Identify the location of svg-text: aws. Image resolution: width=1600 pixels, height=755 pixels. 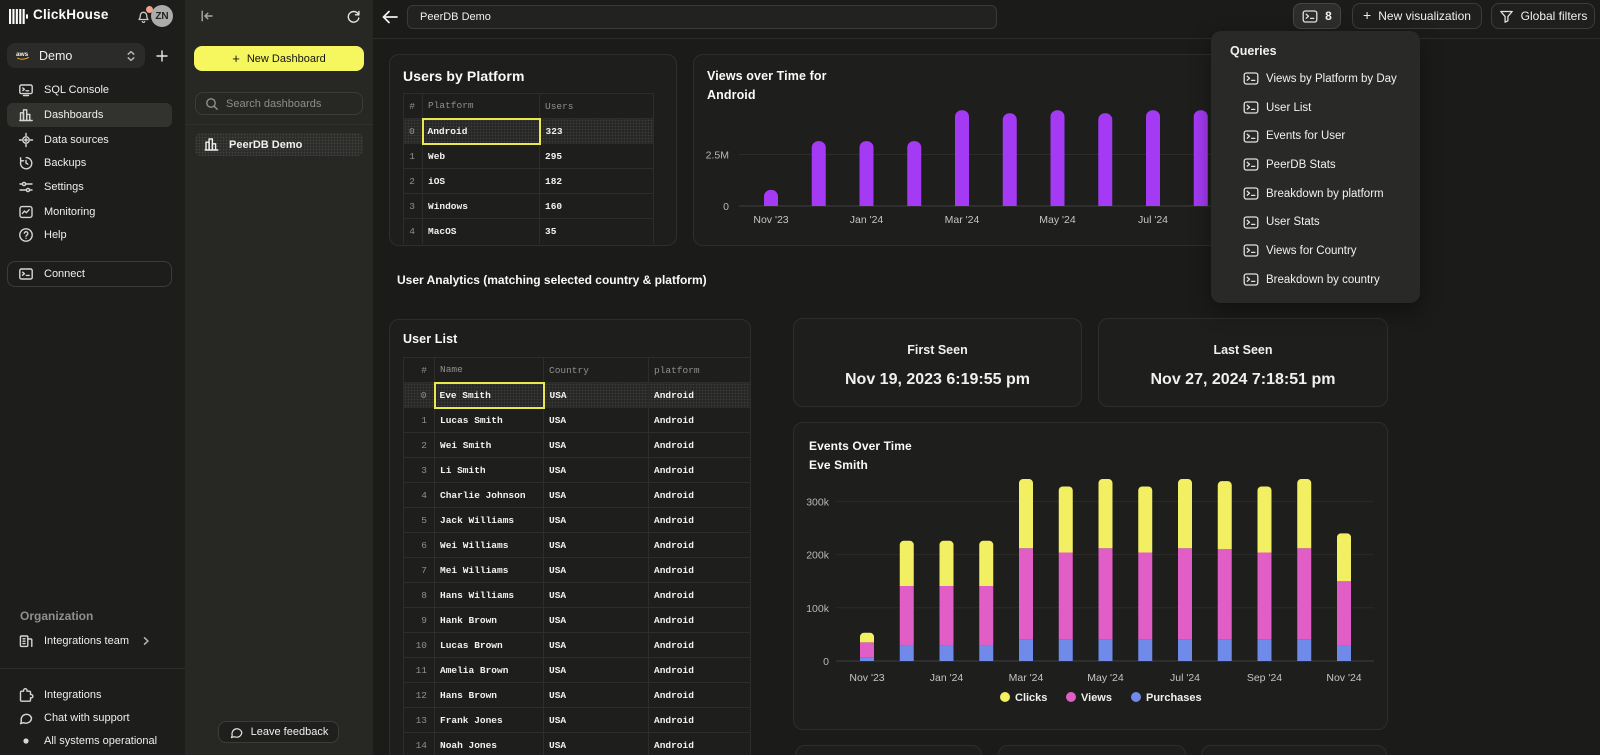
(22, 54).